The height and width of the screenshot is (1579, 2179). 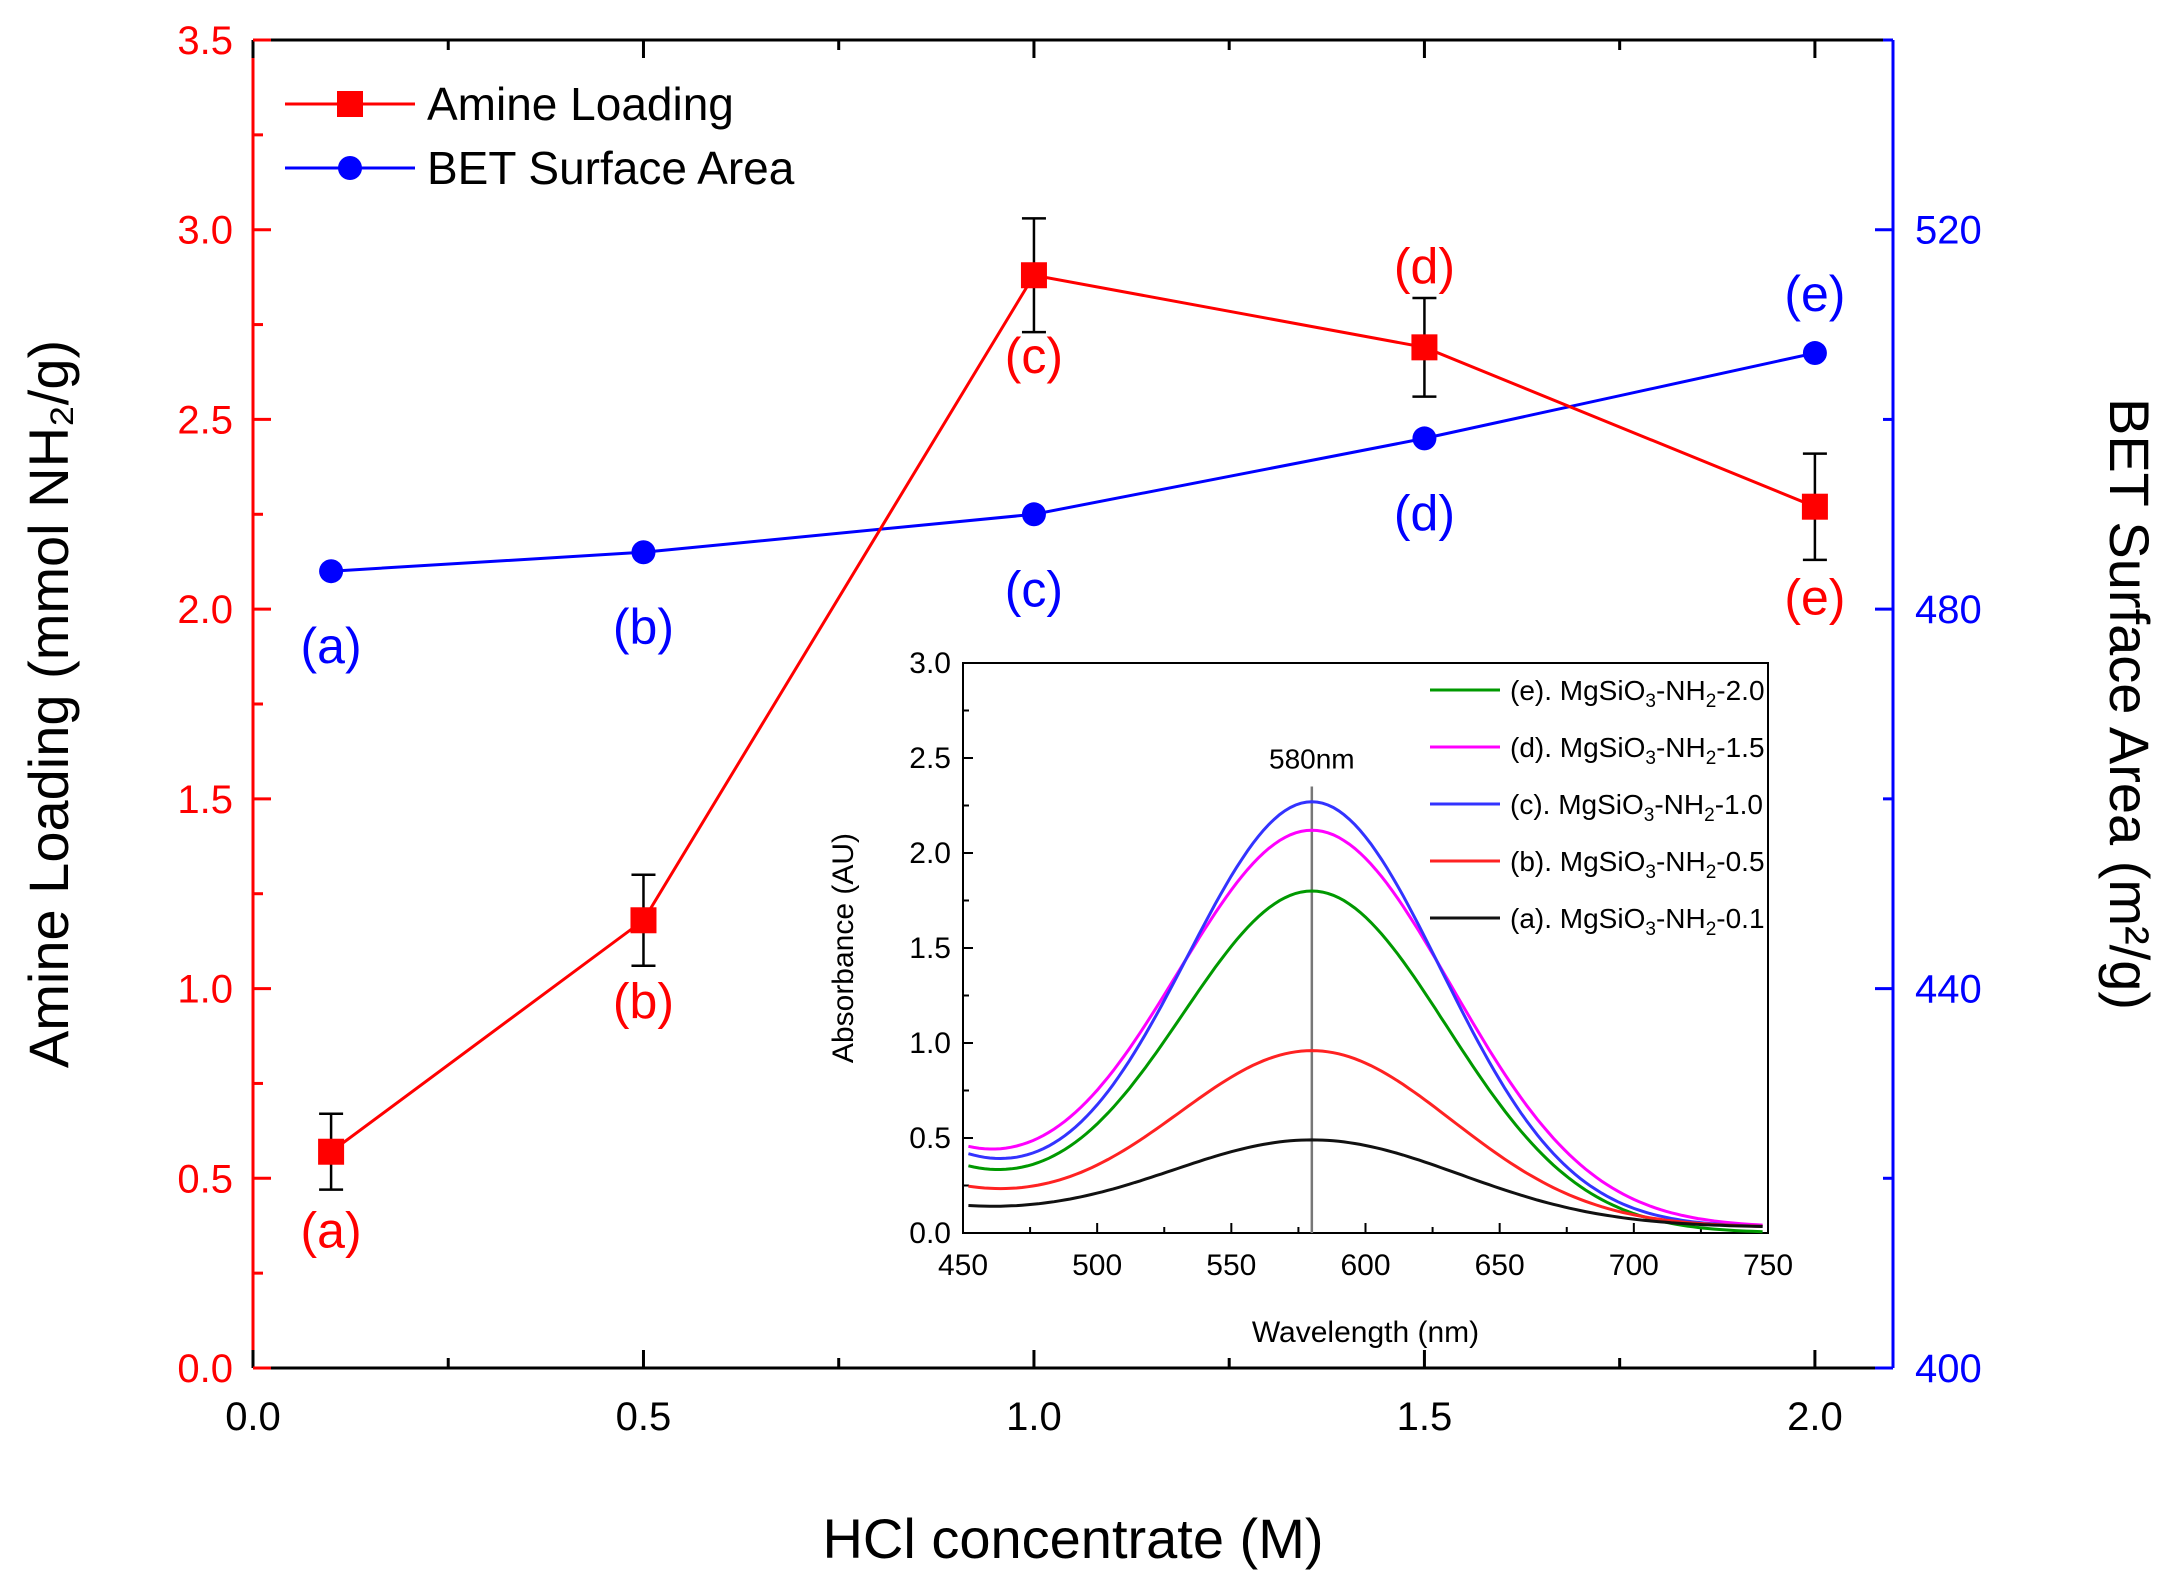 I want to click on inset-legend-label: (c). MgSiO3-NH2-1.0, so click(x=1636, y=807).